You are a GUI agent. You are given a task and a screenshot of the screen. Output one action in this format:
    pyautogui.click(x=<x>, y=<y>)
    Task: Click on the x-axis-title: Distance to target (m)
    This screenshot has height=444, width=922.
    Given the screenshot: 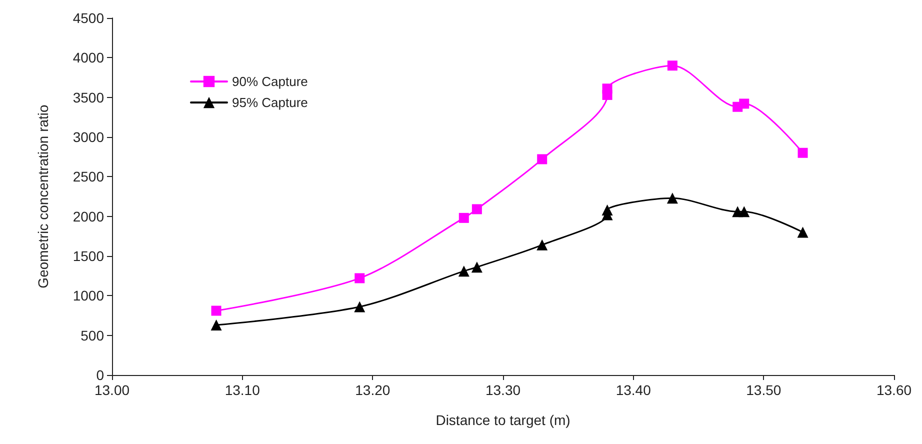 What is the action you would take?
    pyautogui.click(x=503, y=420)
    